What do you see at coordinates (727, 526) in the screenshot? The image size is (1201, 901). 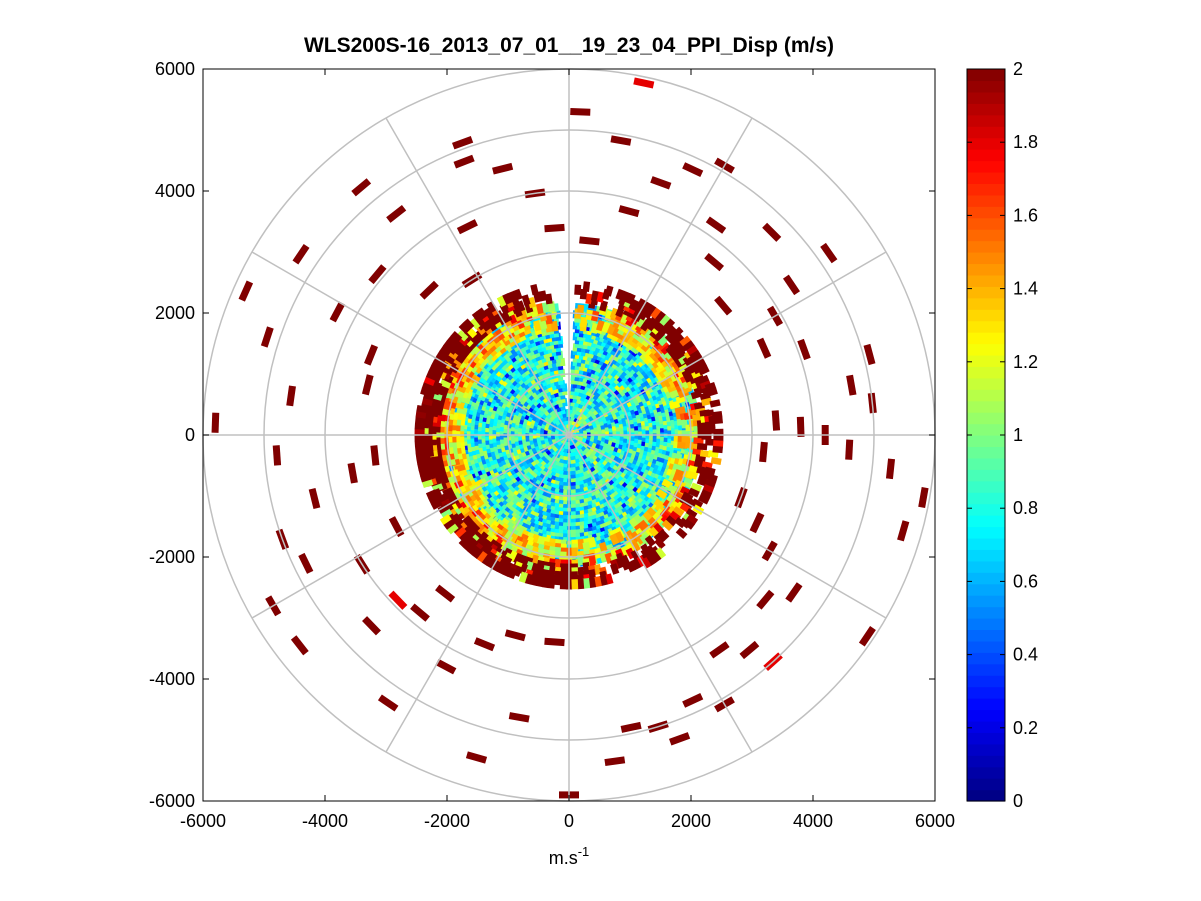 I see `polar-spoke` at bounding box center [727, 526].